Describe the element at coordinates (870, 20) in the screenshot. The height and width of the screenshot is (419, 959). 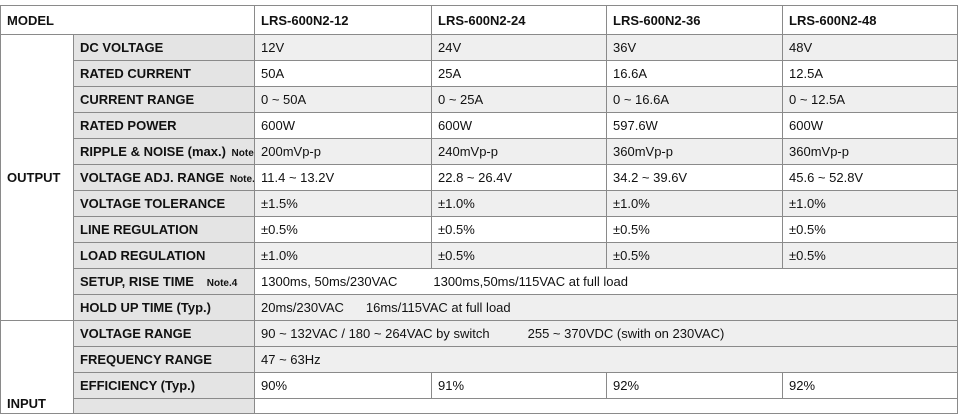
I see `model-header-4: LRS-600N2-48` at that location.